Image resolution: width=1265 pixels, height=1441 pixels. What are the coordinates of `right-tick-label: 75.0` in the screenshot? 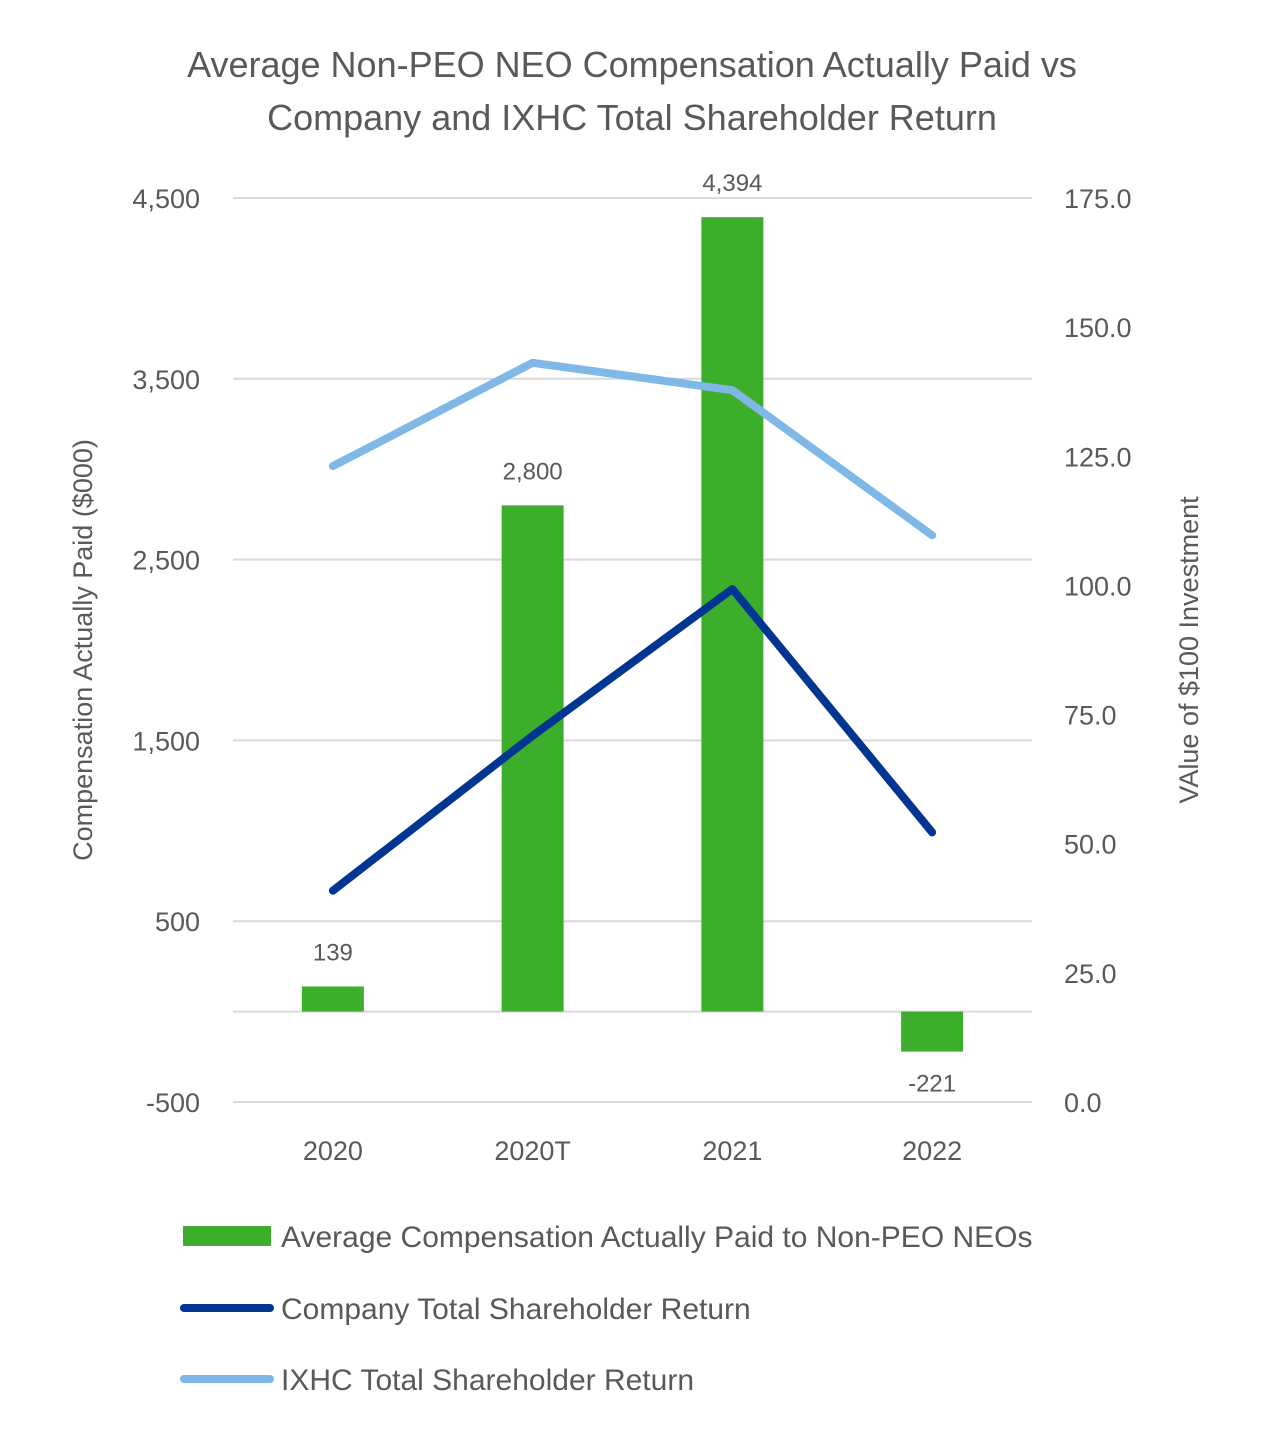 It's located at (1090, 716).